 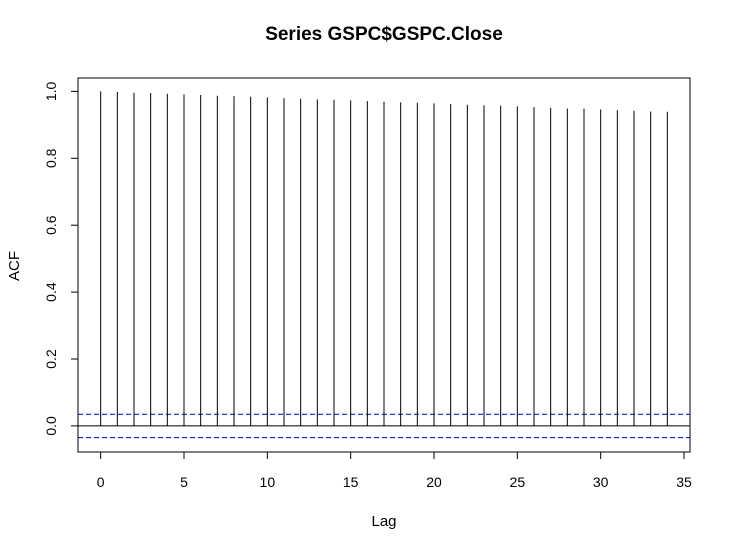 What do you see at coordinates (101, 482) in the screenshot?
I see `x-tick-label: 0` at bounding box center [101, 482].